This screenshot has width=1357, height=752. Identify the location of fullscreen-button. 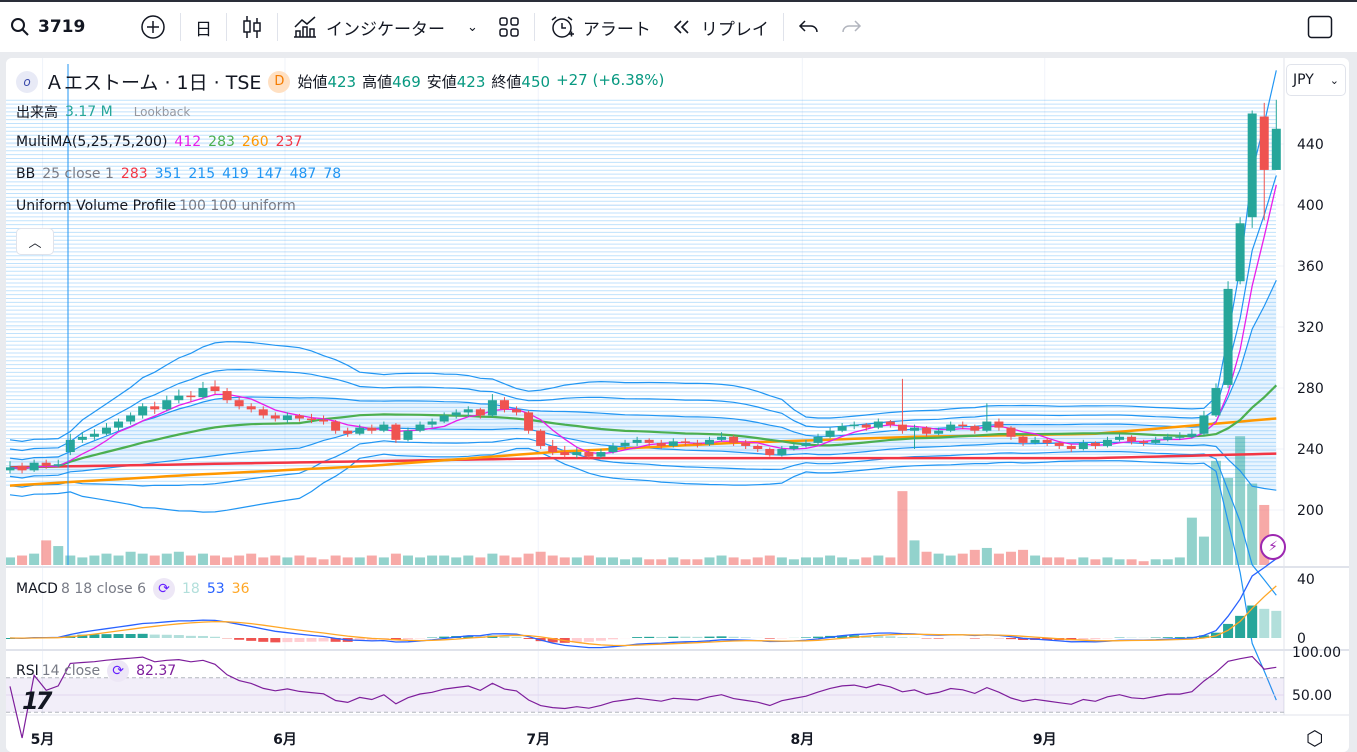
(1320, 27).